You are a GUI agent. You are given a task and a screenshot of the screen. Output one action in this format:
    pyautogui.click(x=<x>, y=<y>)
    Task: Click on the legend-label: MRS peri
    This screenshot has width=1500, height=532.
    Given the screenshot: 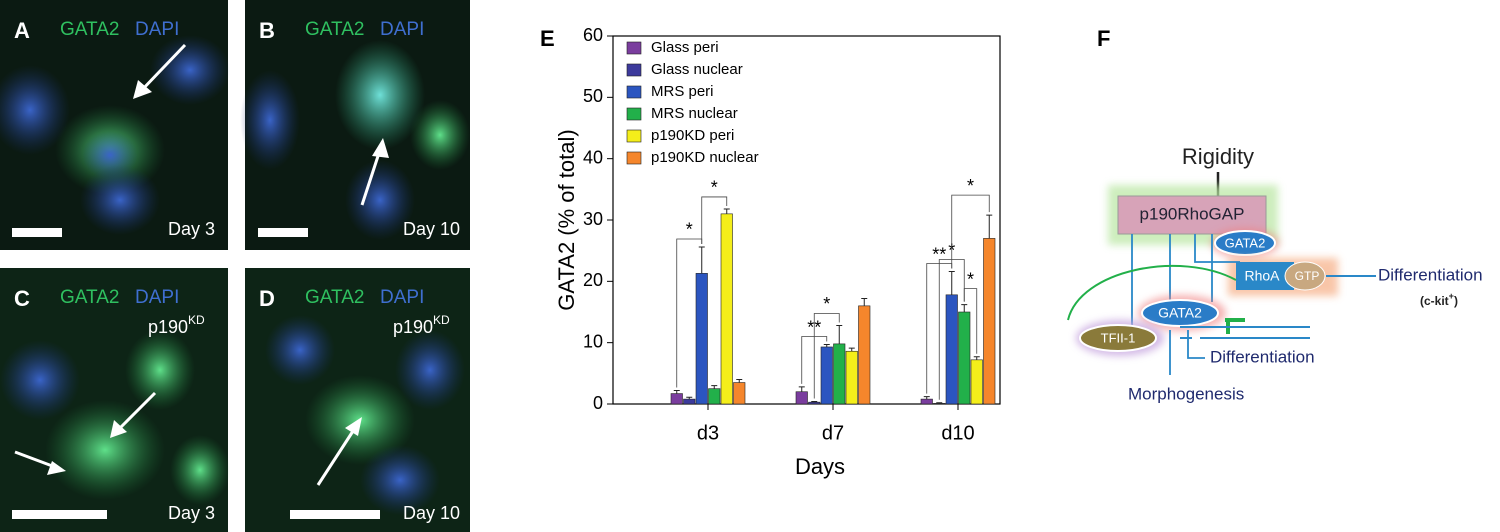 What is the action you would take?
    pyautogui.click(x=682, y=91)
    